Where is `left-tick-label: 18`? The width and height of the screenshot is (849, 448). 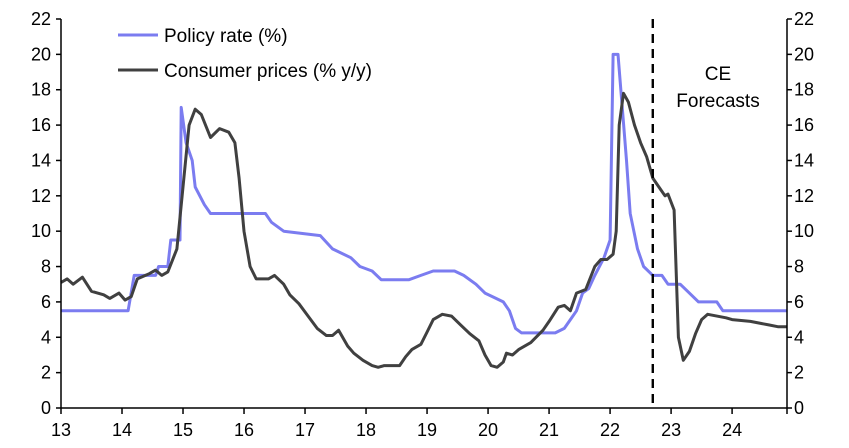 left-tick-label: 18 is located at coordinates (41, 90).